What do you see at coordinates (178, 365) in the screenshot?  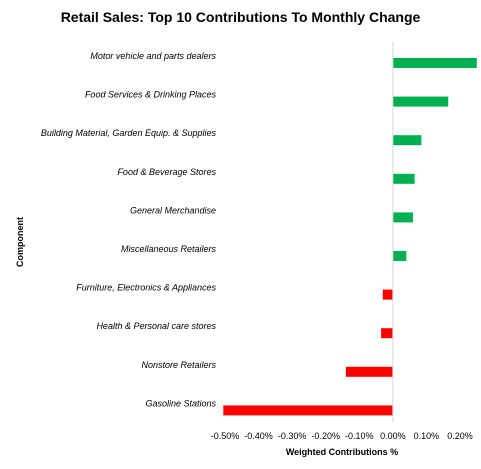 I see `category-label: Nonstore Retailers` at bounding box center [178, 365].